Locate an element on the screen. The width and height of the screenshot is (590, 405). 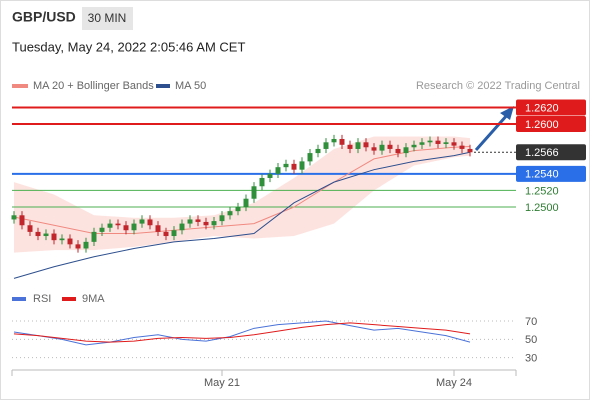
rsi-tick-label: 30 is located at coordinates (531, 359).